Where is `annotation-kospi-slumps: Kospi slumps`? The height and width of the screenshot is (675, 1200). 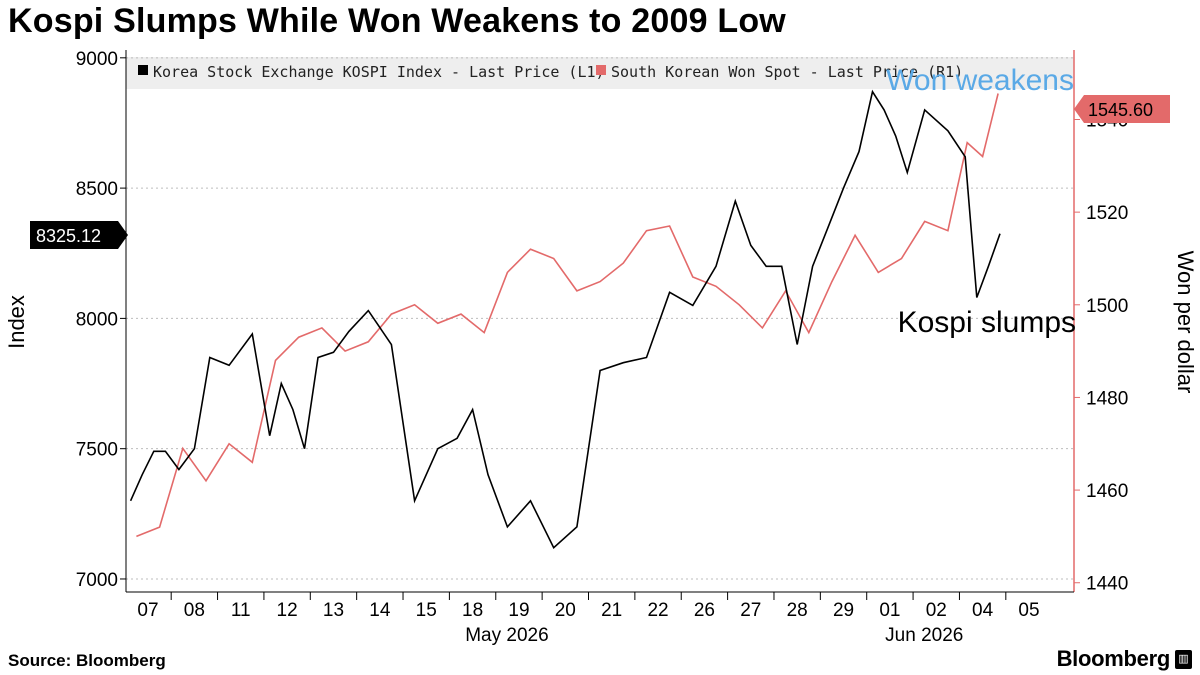 annotation-kospi-slumps: Kospi slumps is located at coordinates (987, 322).